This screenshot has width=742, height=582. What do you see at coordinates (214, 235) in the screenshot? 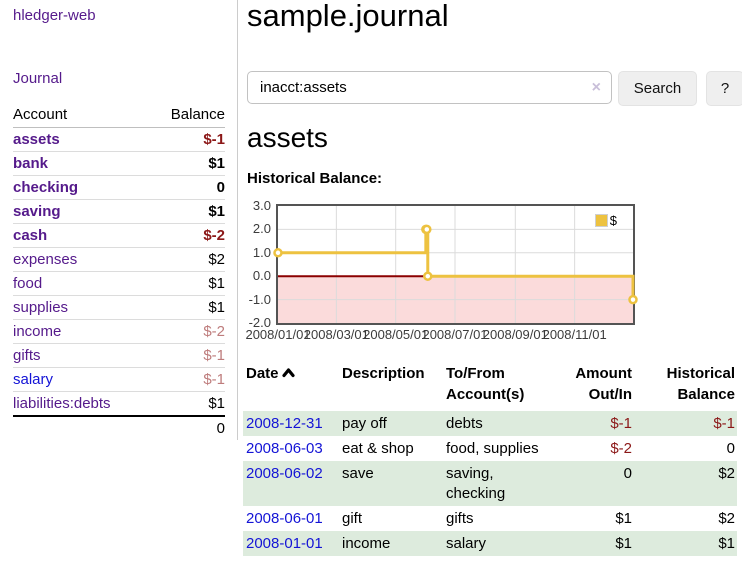
I see `account-balance: $-2` at bounding box center [214, 235].